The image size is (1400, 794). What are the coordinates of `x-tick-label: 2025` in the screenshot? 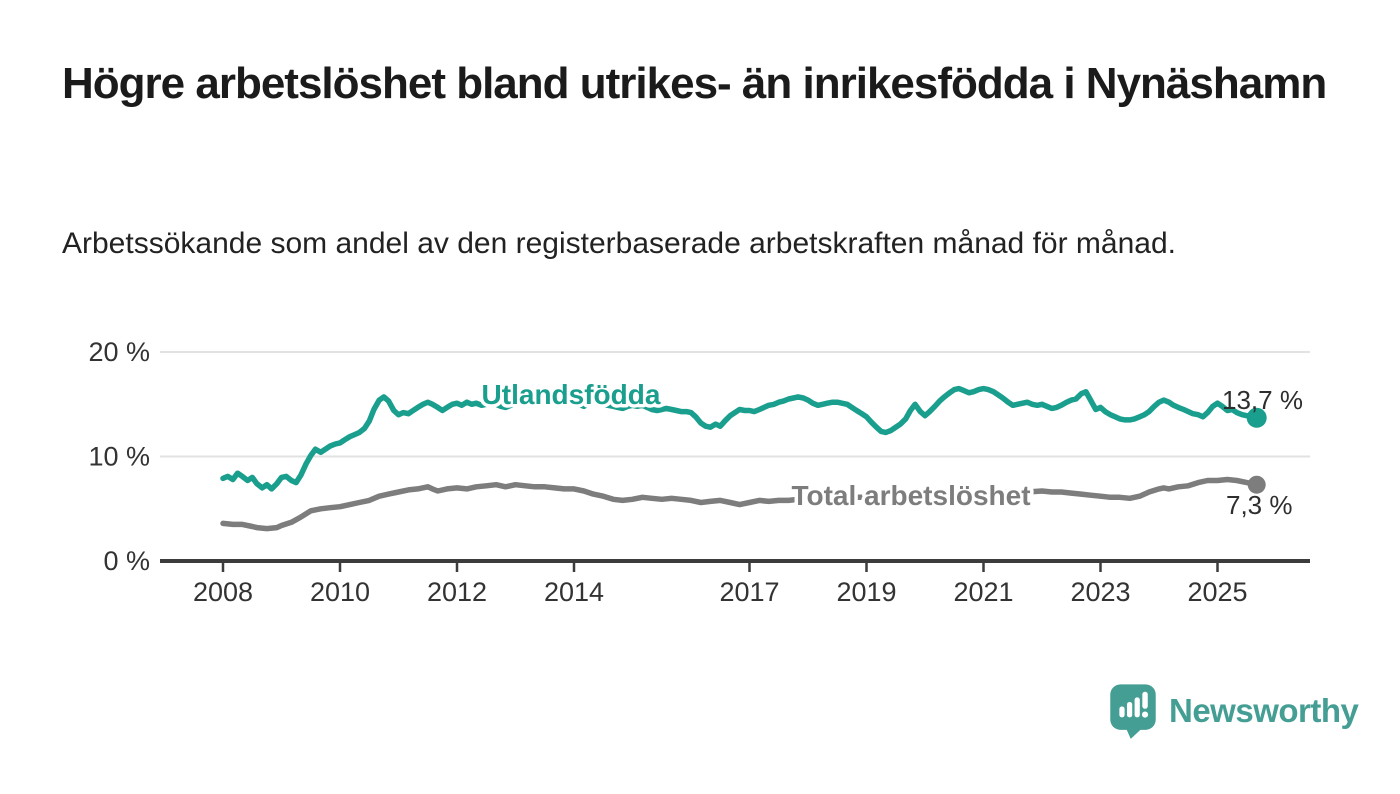 It's located at (1217, 592).